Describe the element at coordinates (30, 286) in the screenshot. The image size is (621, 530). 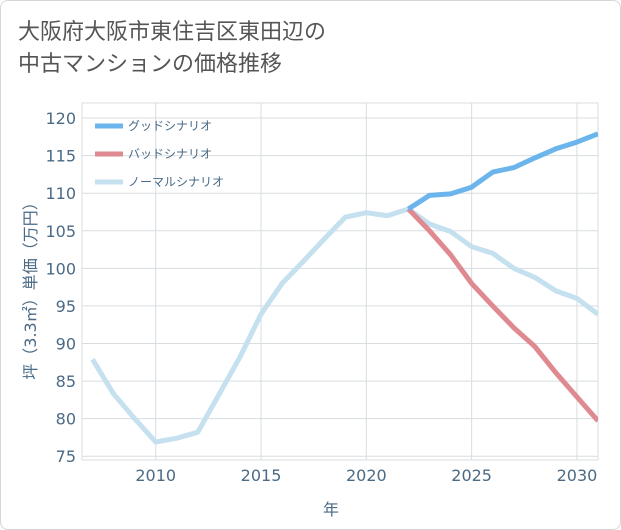
I see `y-axis-title: 坪（3.3㎡）単価（万円）` at that location.